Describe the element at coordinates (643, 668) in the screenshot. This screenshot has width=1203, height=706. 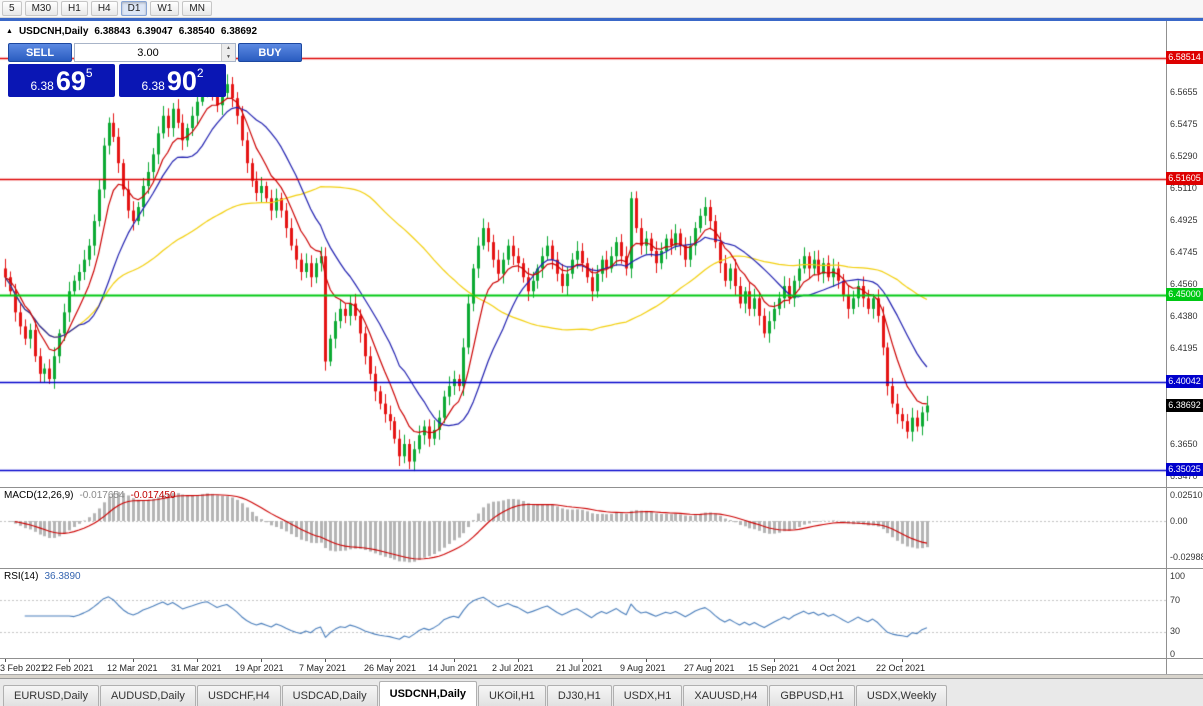
I see `time-axis-label: 9 Aug 2021` at that location.